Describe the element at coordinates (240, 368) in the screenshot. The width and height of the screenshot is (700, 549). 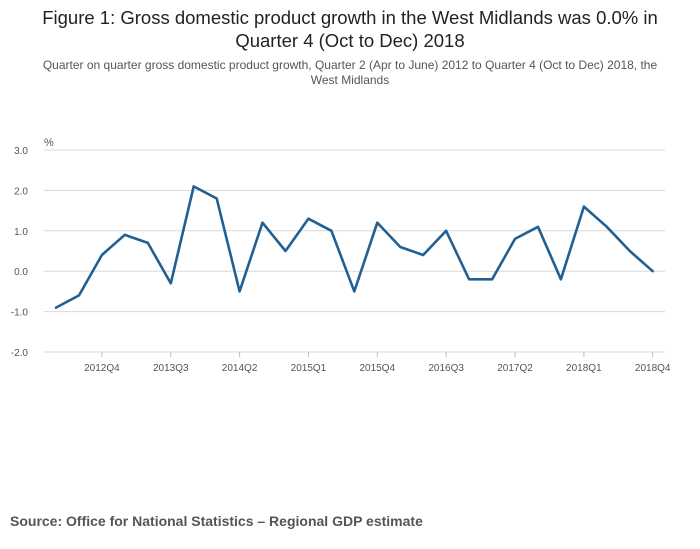
I see `x-tick-label: 2014Q2` at that location.